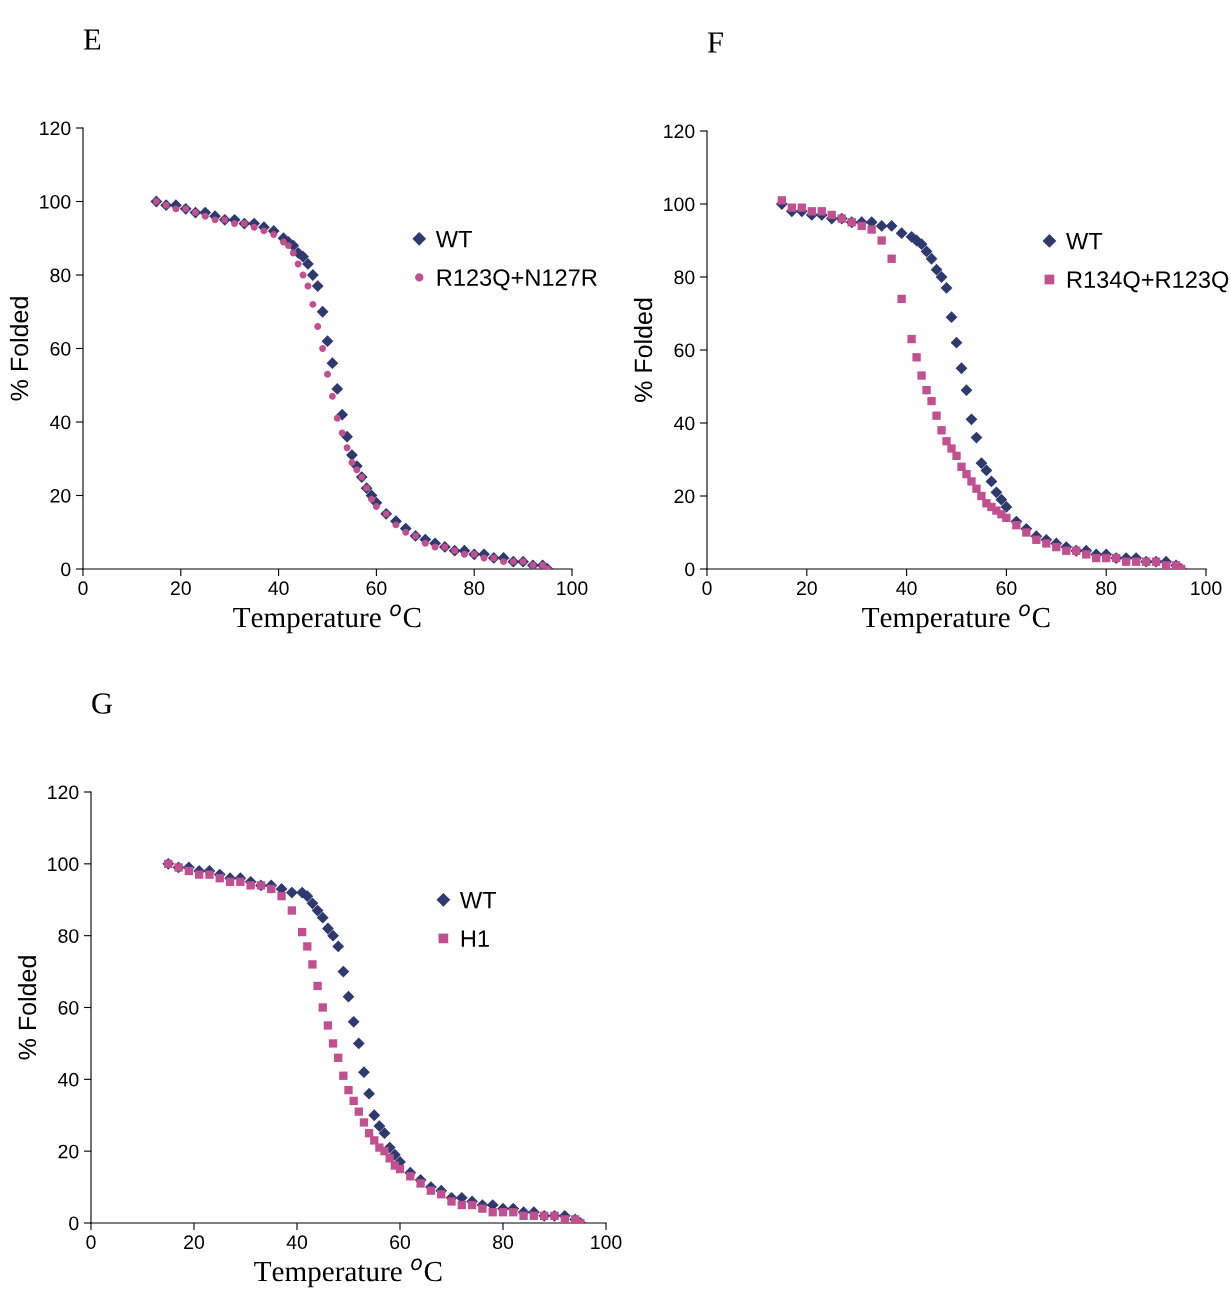 The height and width of the screenshot is (1316, 1231). Describe the element at coordinates (715, 42) in the screenshot. I see `chart-title: F` at that location.